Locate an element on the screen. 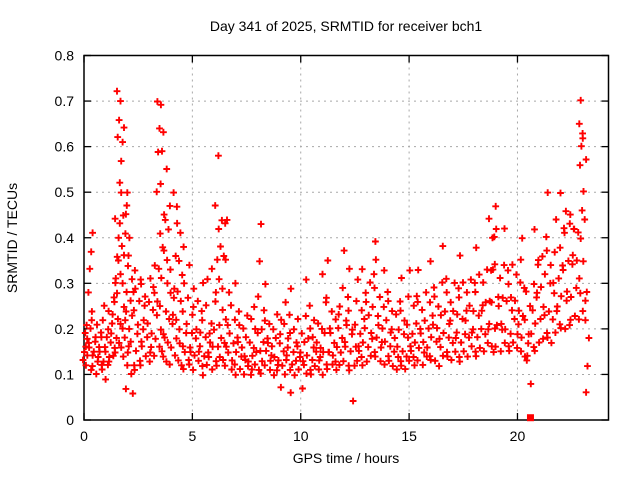  y-tick-label: 0.3 is located at coordinates (65, 283).